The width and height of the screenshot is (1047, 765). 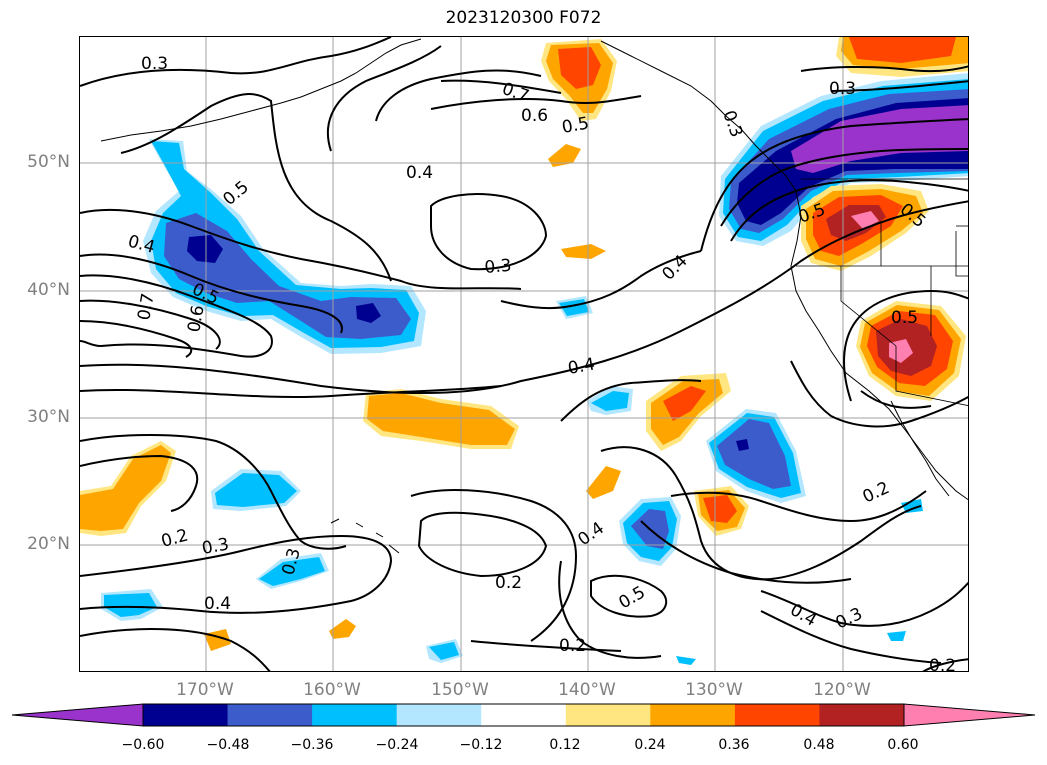 What do you see at coordinates (969, 715) in the screenshot?
I see `colorbar-extend-high` at bounding box center [969, 715].